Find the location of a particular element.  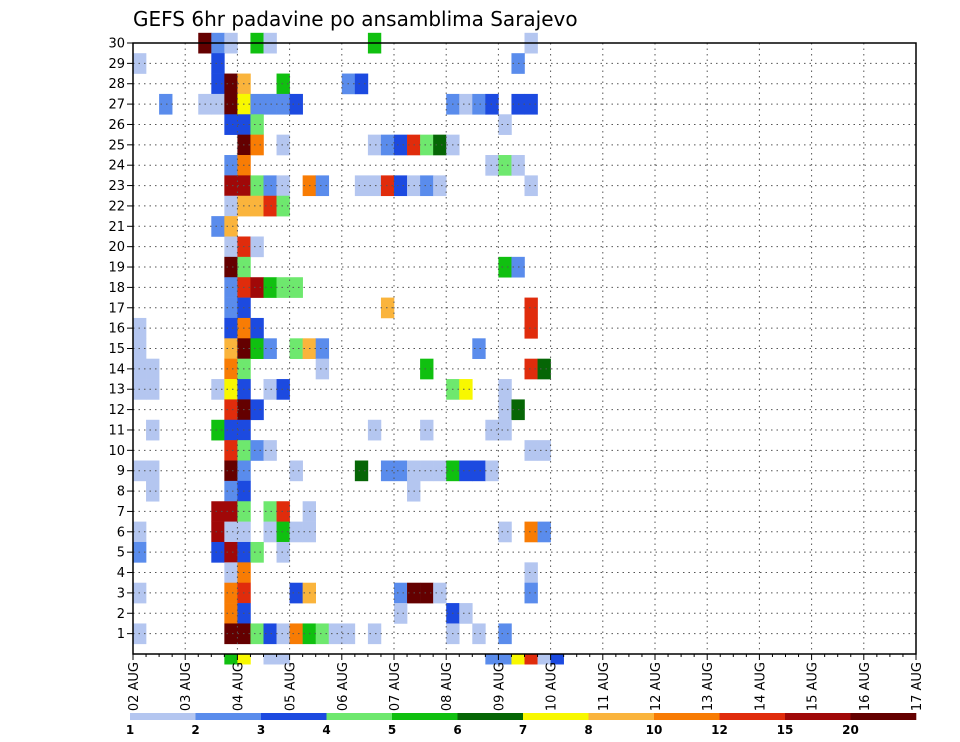

colorbar-label: 7 is located at coordinates (523, 730).